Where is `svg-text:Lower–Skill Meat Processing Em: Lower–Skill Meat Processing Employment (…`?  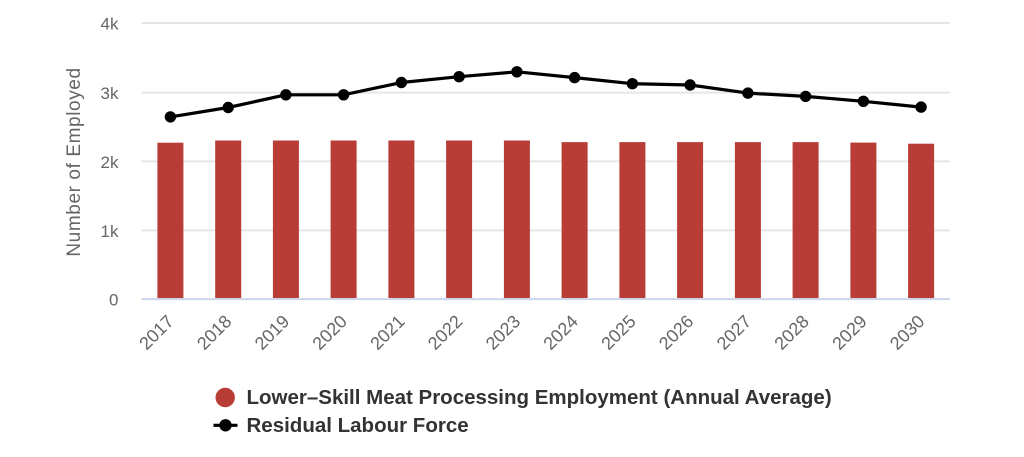 svg-text:Lower–Skill Meat Processing Em: Lower–Skill Meat Processing Employment (… is located at coordinates (539, 397).